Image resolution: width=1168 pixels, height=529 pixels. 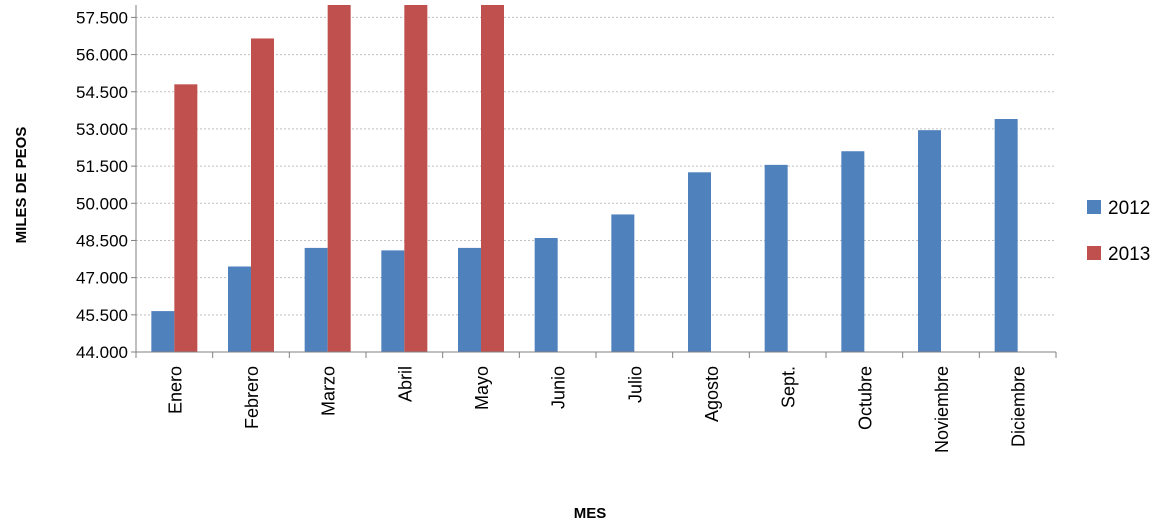 I want to click on y-tick-label: 57.500, so click(x=102, y=17).